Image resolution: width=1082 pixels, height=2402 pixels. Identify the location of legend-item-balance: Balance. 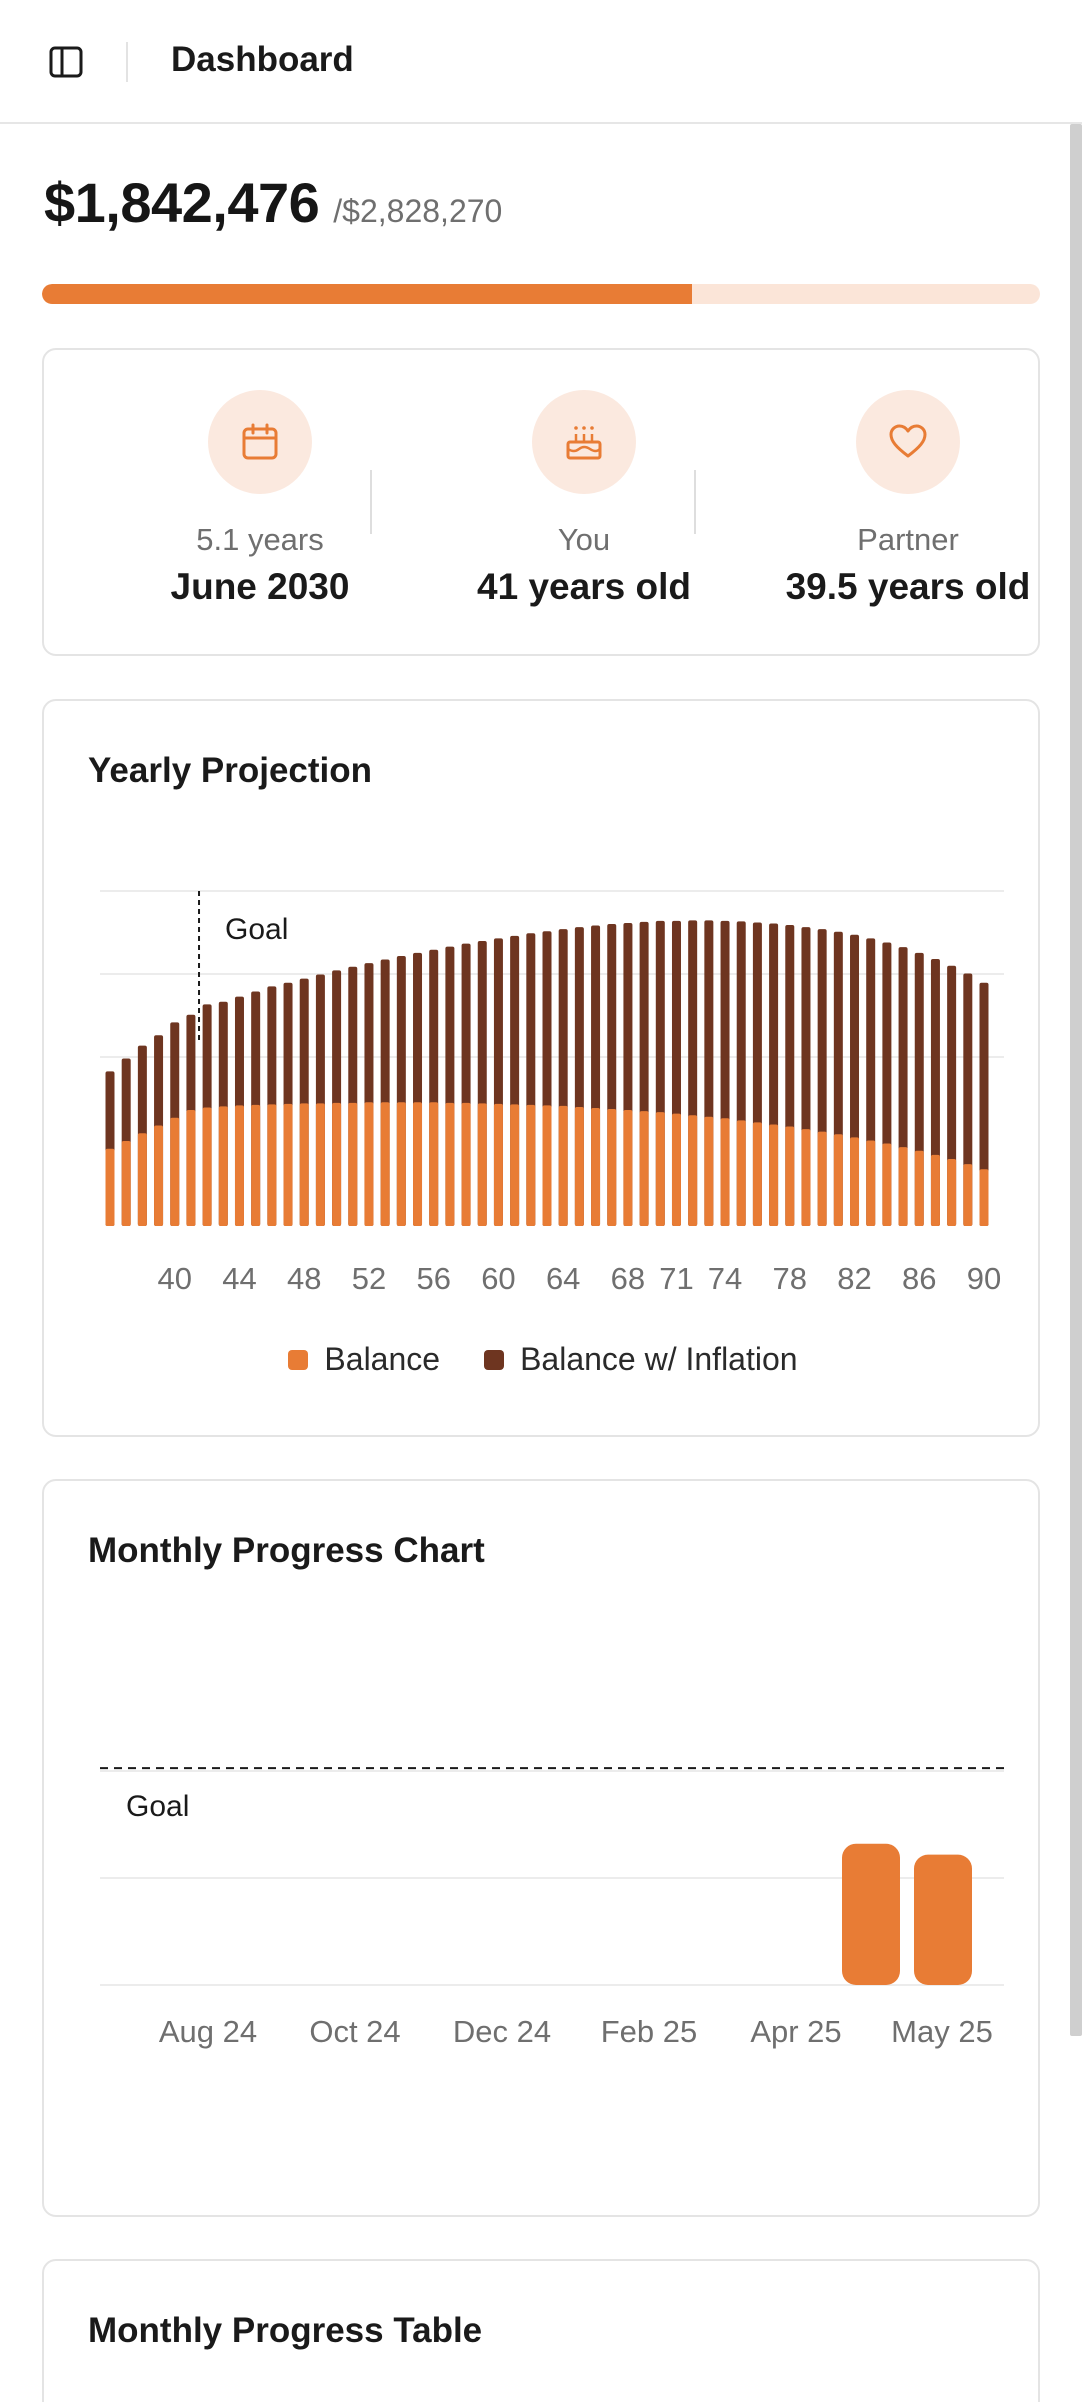
(364, 1359).